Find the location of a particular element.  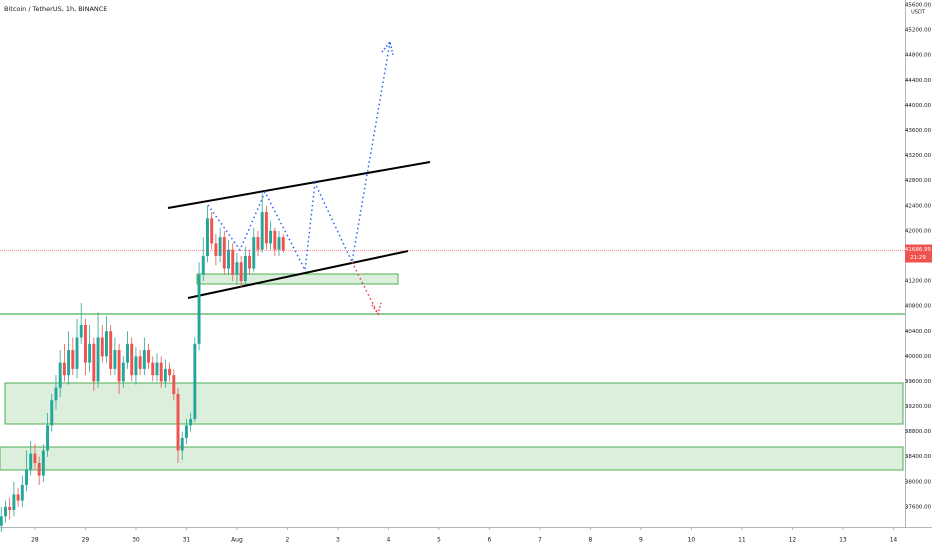

x-tick-label: 2 is located at coordinates (288, 540).